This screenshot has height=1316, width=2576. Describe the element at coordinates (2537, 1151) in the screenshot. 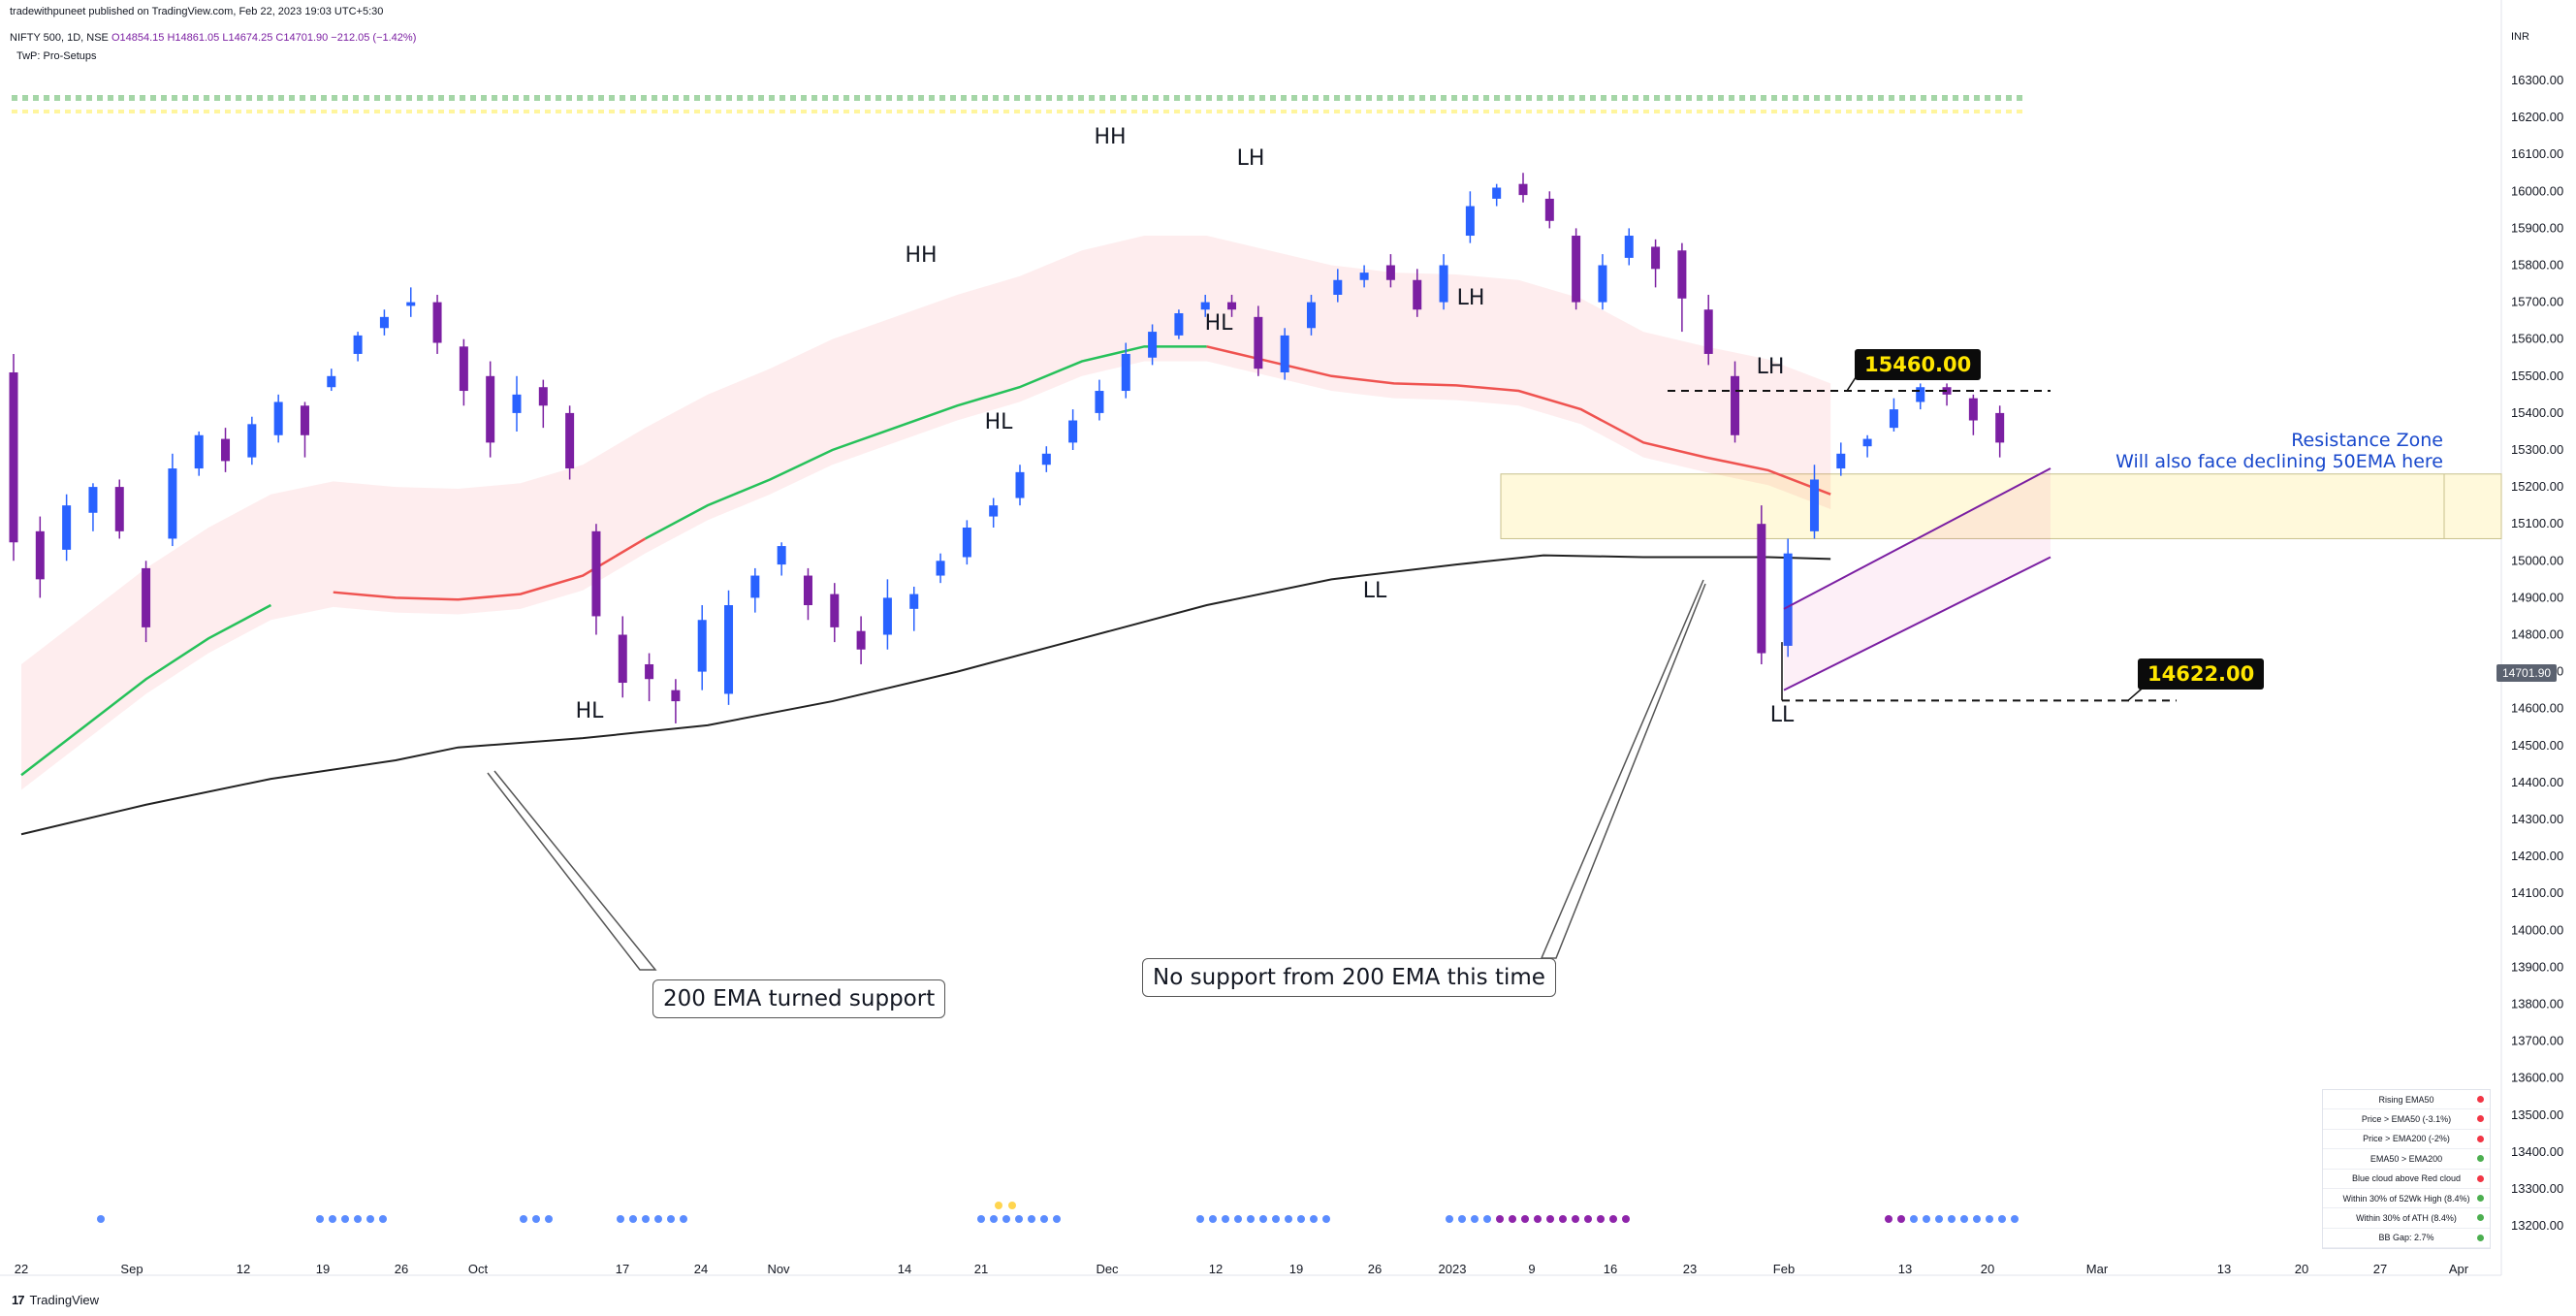

I see `price-tick-label: 13400.00` at that location.